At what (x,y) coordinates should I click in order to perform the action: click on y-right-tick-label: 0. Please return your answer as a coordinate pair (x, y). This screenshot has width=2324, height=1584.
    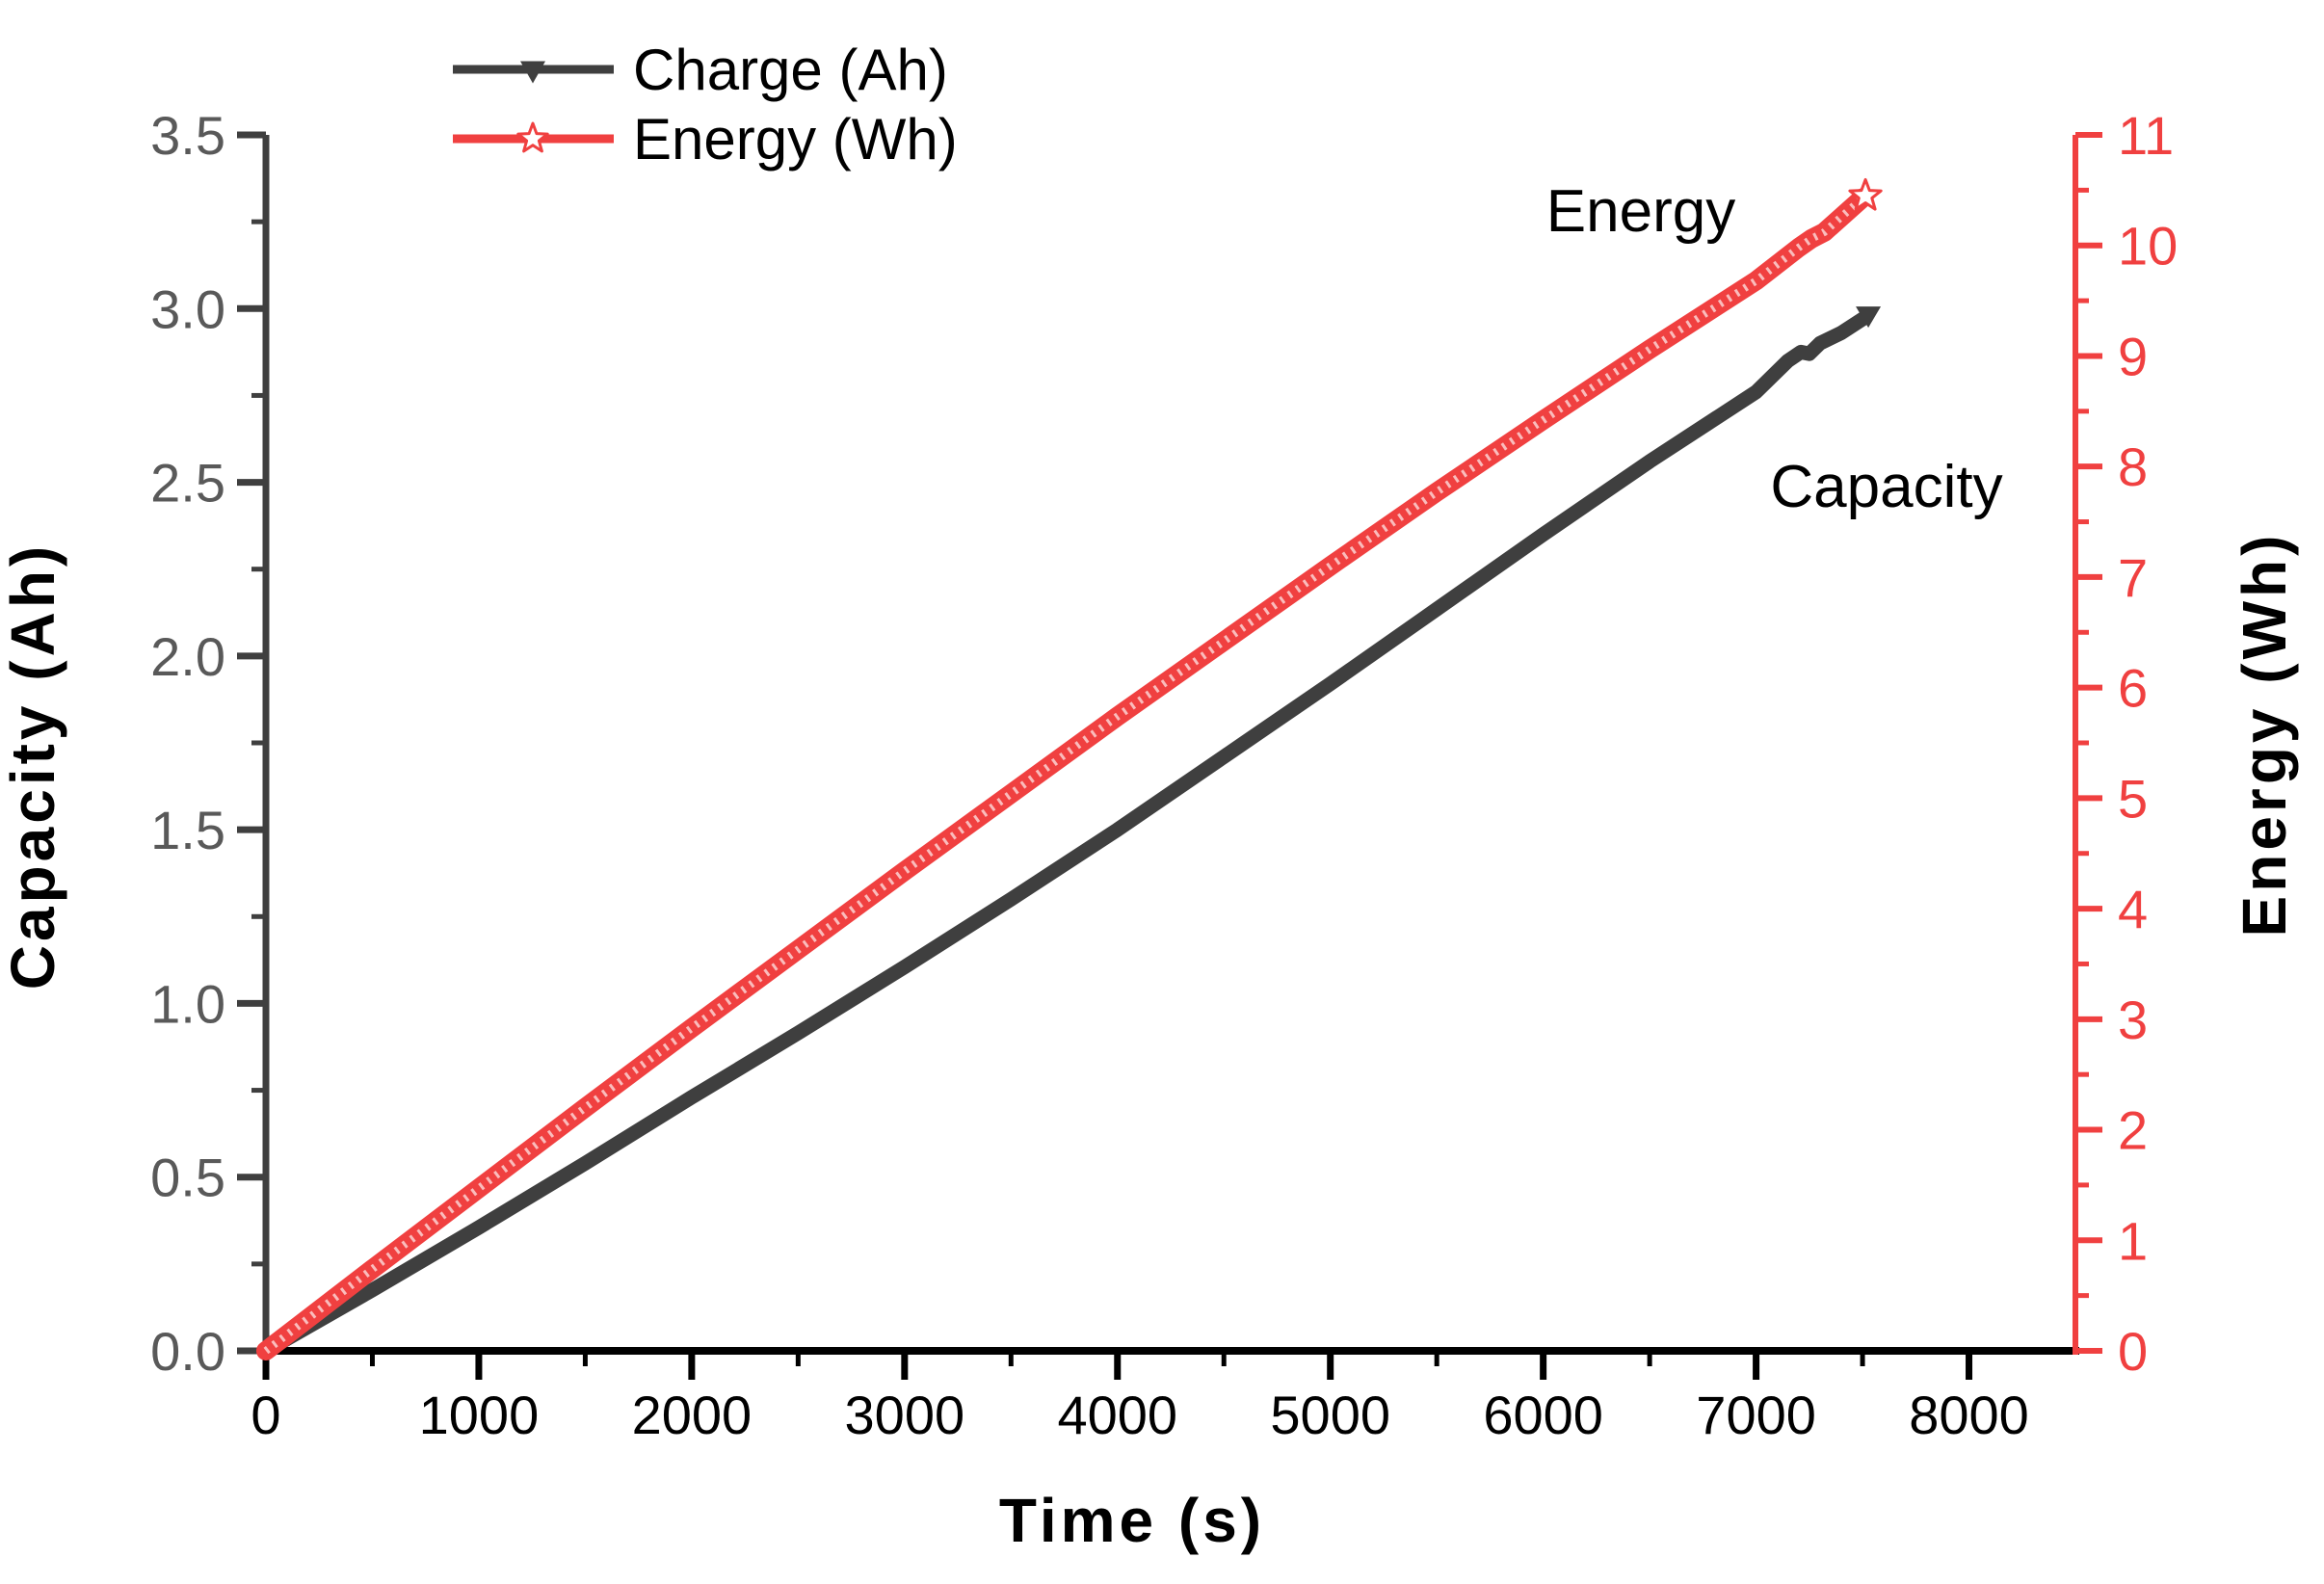
    Looking at the image, I should click on (2133, 1351).